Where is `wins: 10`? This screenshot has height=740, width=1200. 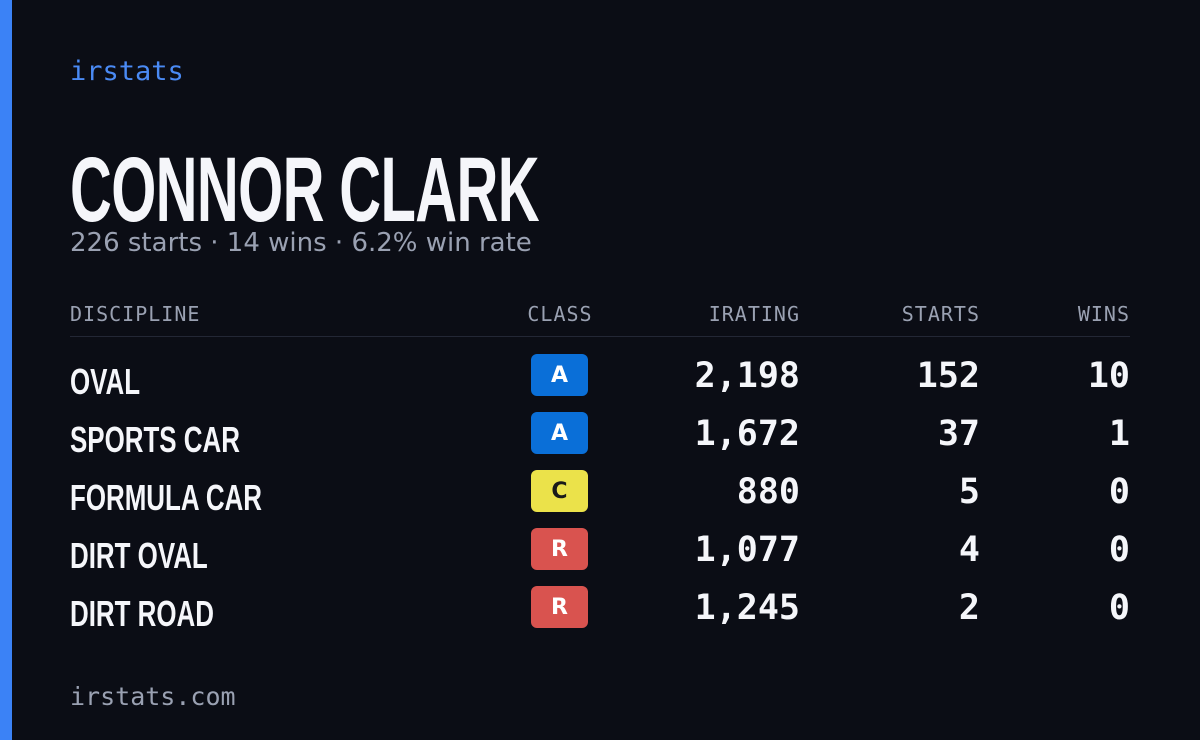 wins: 10 is located at coordinates (1108, 376).